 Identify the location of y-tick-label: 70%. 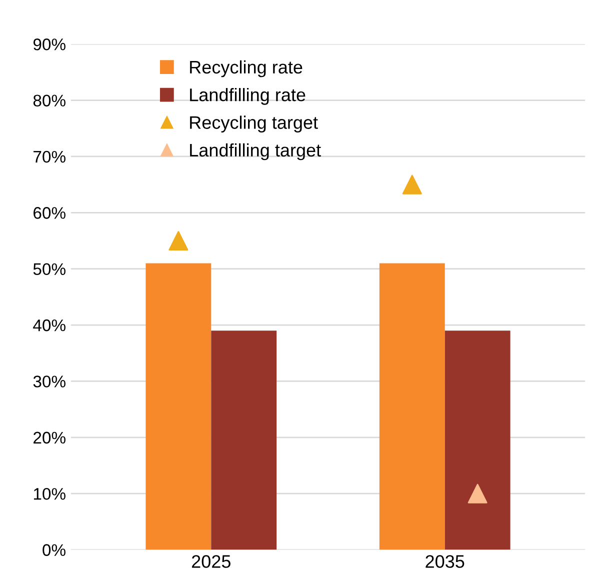
(50, 156).